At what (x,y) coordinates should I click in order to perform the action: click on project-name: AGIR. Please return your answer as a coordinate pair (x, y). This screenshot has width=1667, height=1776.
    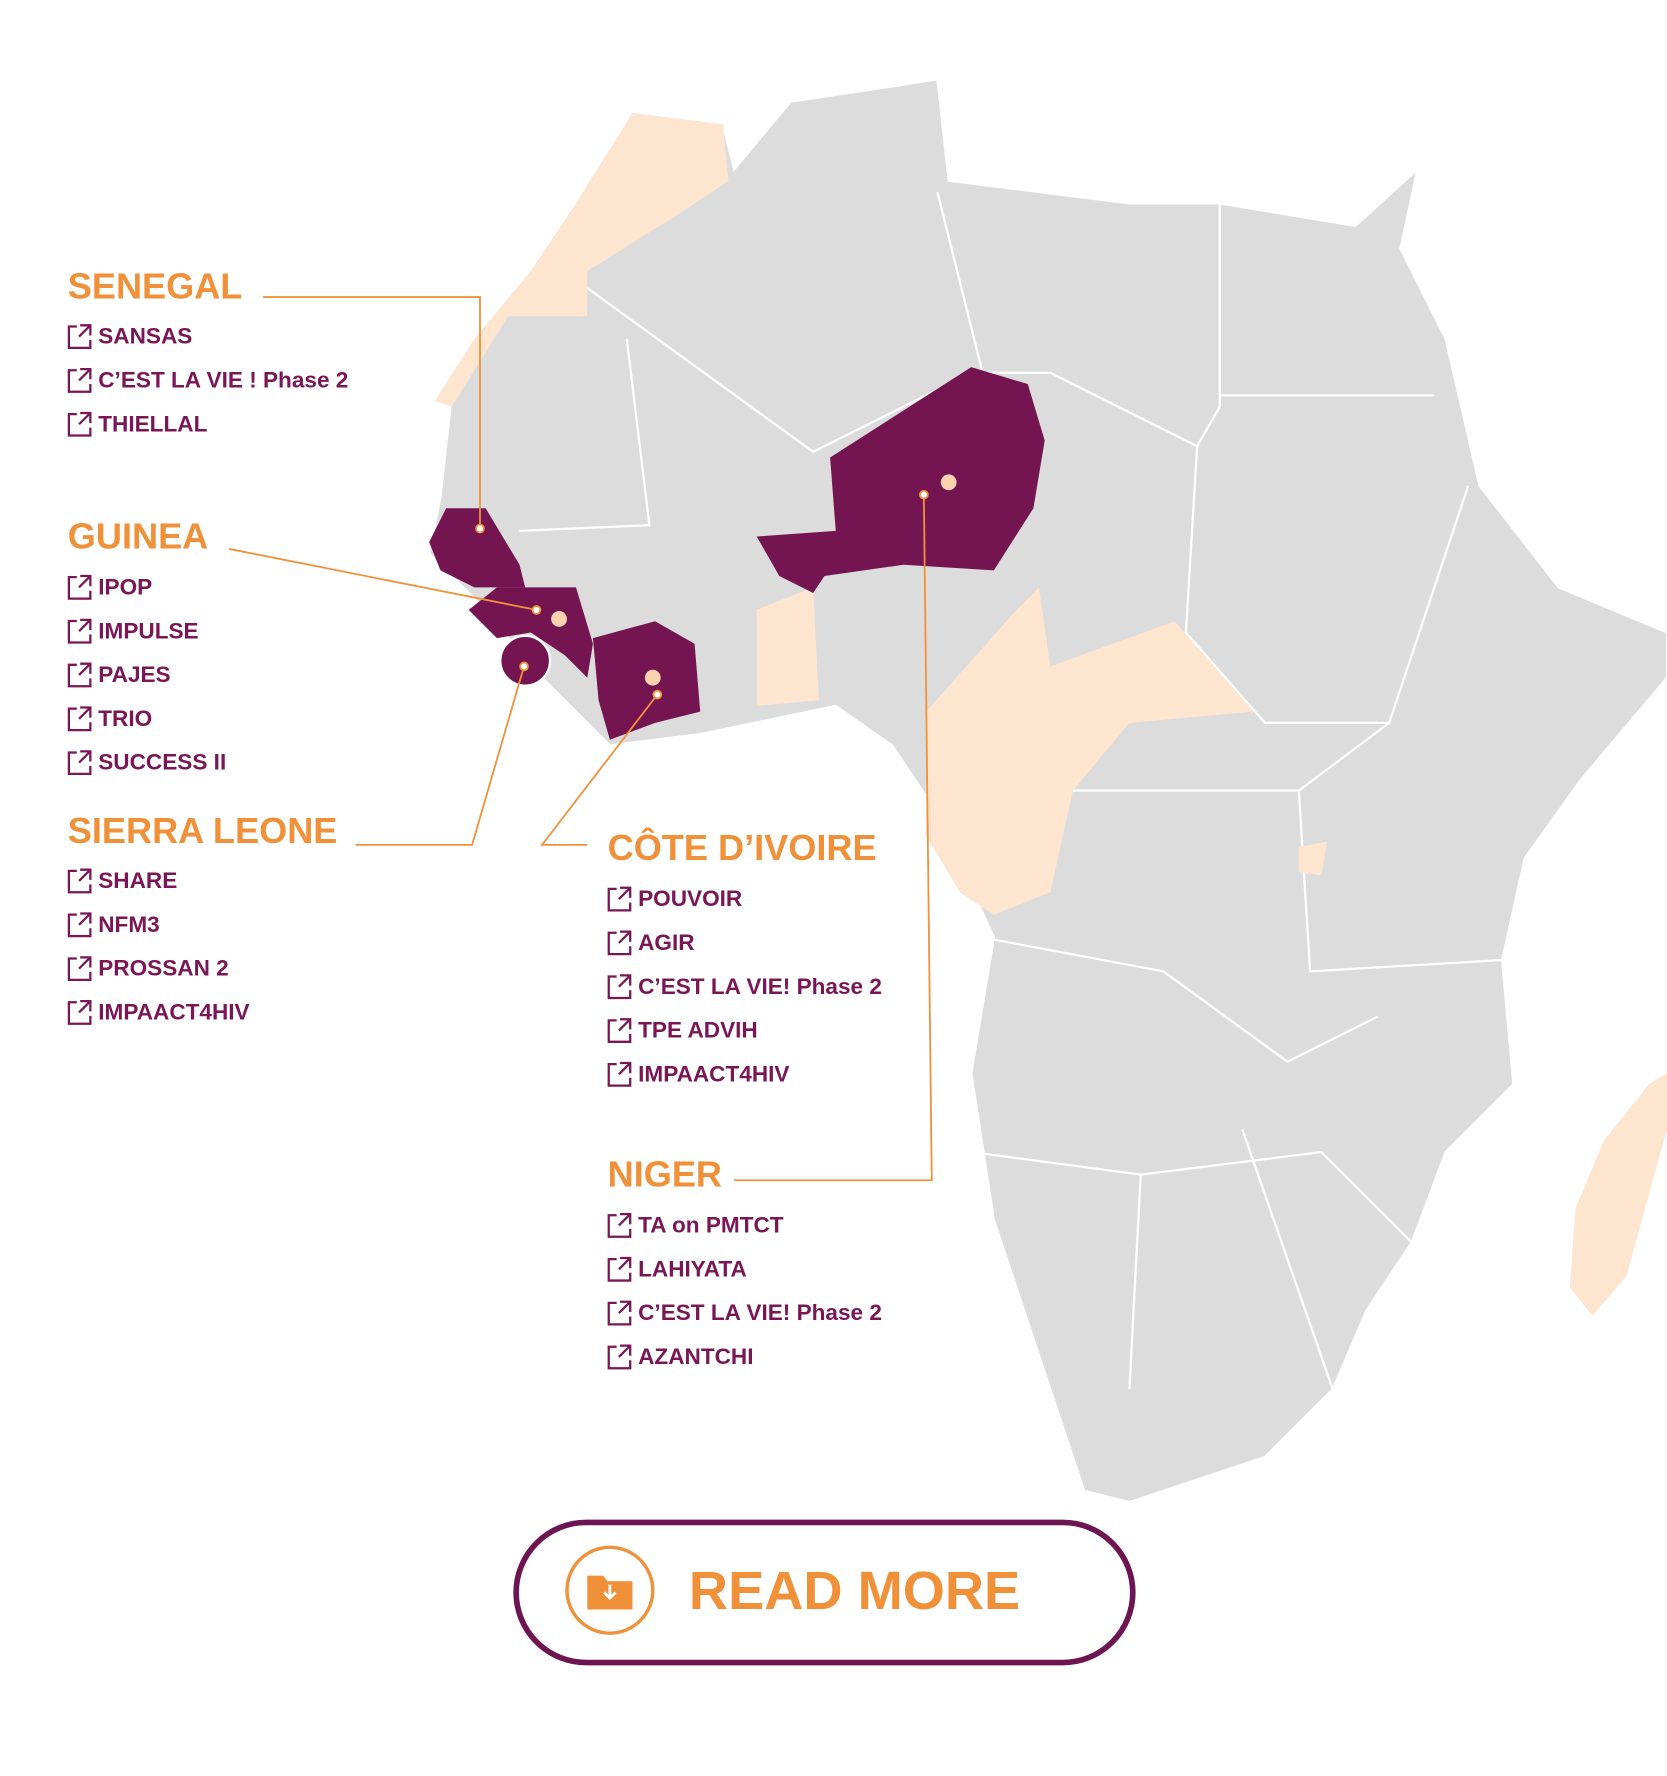
    Looking at the image, I should click on (666, 942).